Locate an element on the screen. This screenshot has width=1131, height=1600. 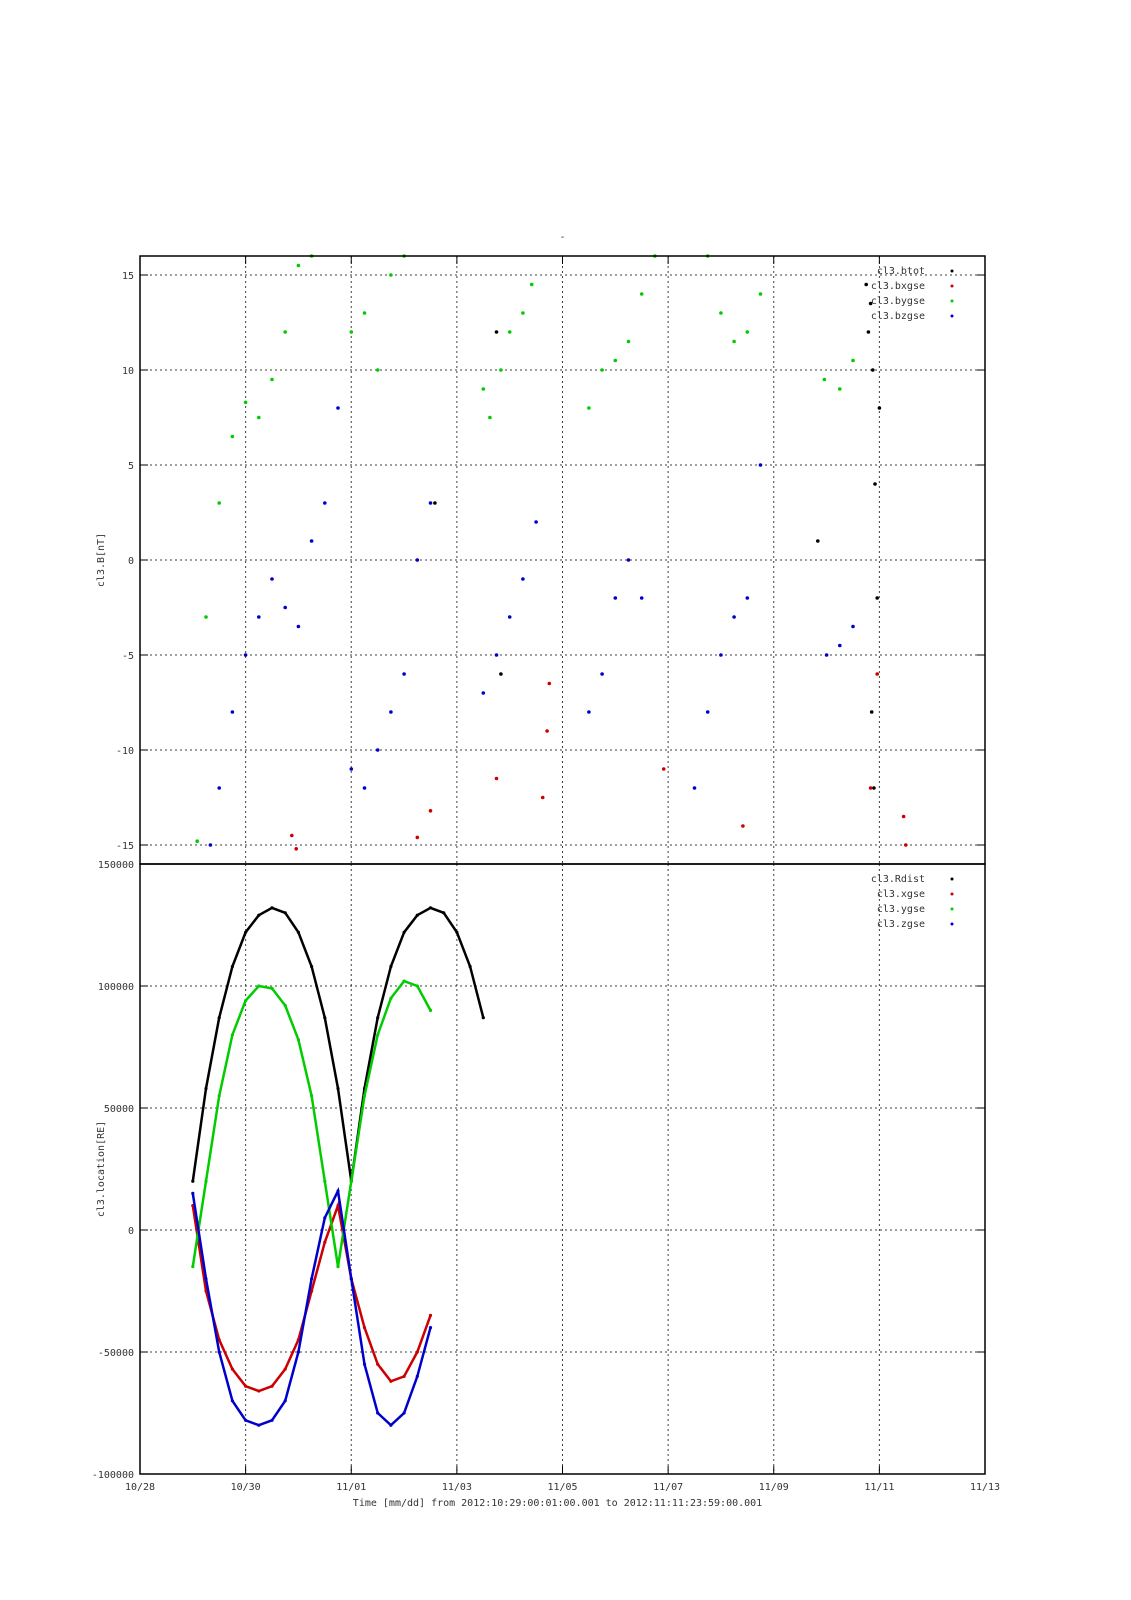
bottom-y-axis-label: cl3.location[RE] is located at coordinates (101, 1169).